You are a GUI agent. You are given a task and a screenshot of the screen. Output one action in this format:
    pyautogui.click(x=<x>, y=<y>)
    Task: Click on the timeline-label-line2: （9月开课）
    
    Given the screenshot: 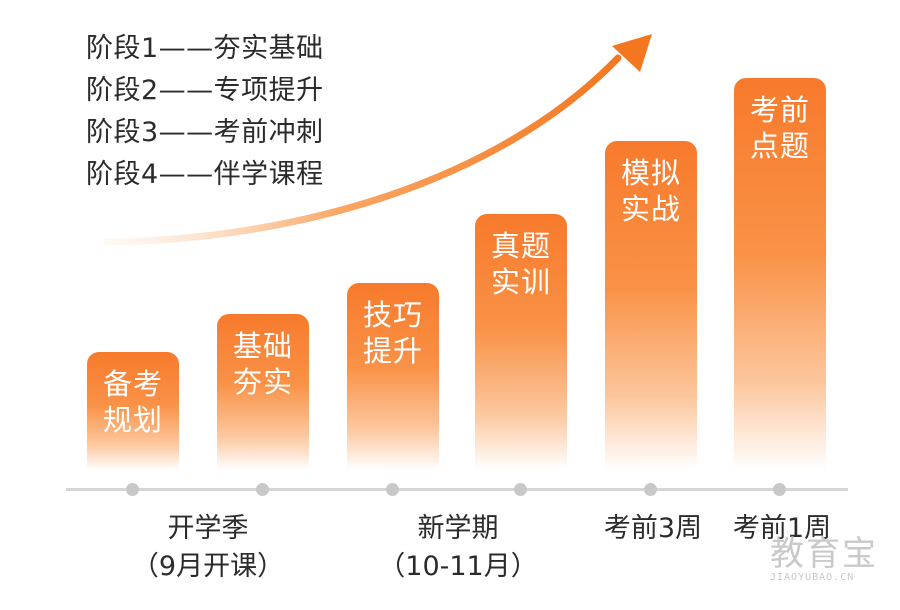 What is the action you would take?
    pyautogui.click(x=208, y=566)
    